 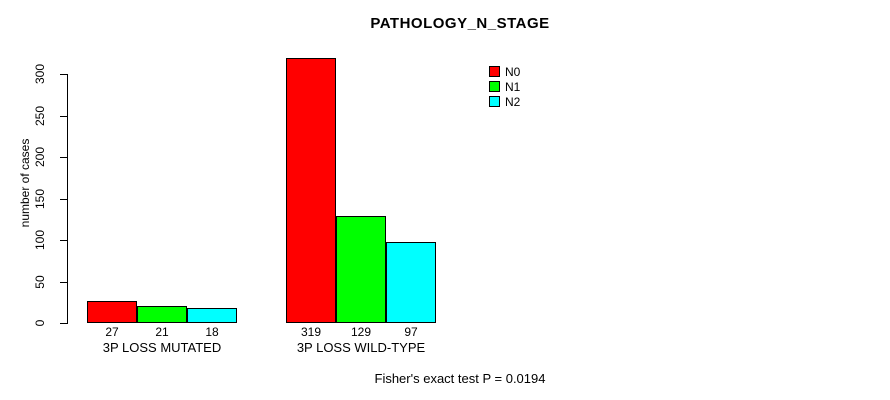 I want to click on bar-N1-group1, so click(x=162, y=314).